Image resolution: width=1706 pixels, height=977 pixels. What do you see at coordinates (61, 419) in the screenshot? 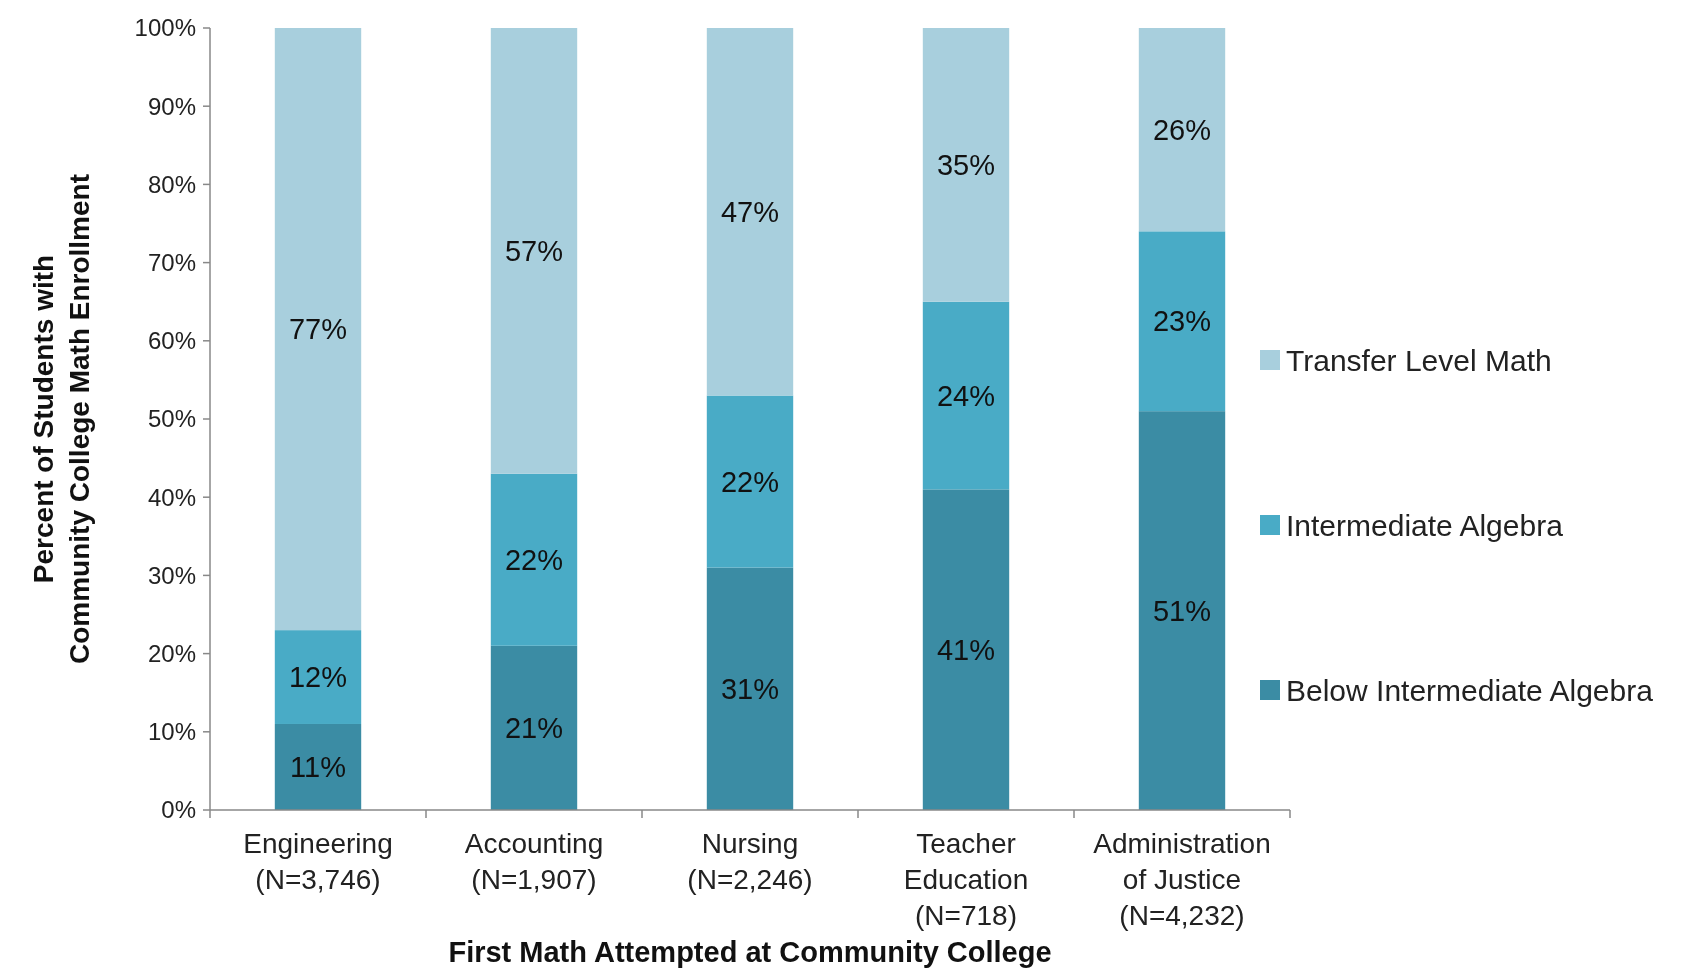
I see `y-axis-title: Percent of Students with Community College Math Enrollment` at bounding box center [61, 419].